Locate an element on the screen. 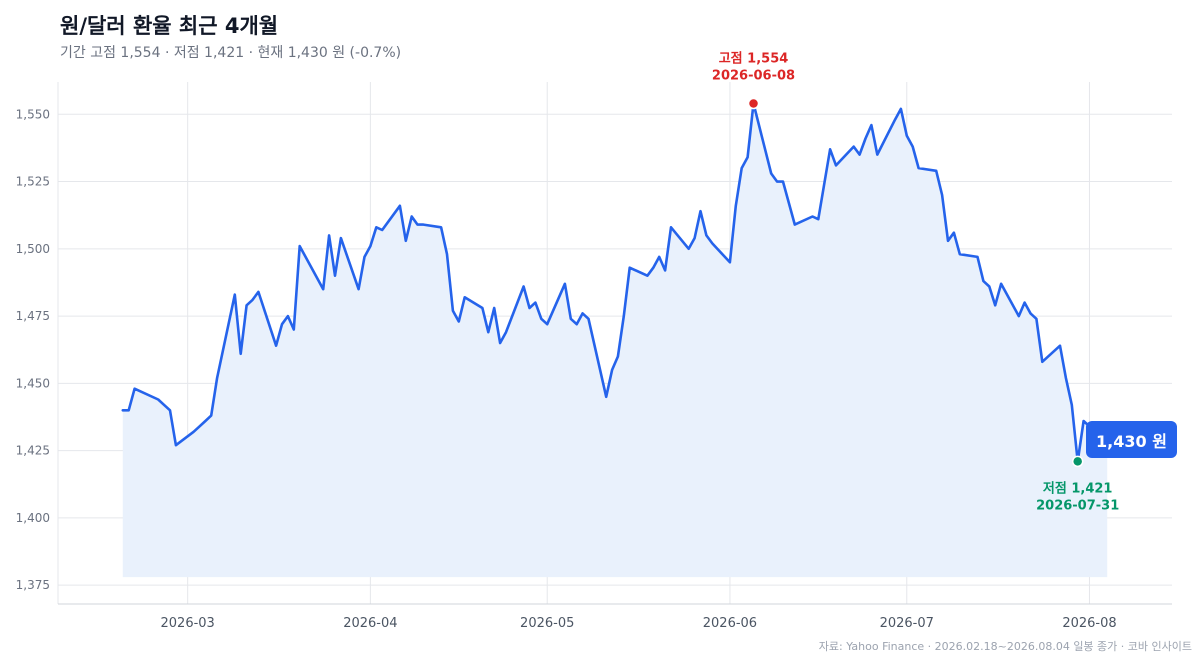  y-tick-label: 1,450 is located at coordinates (33, 383).